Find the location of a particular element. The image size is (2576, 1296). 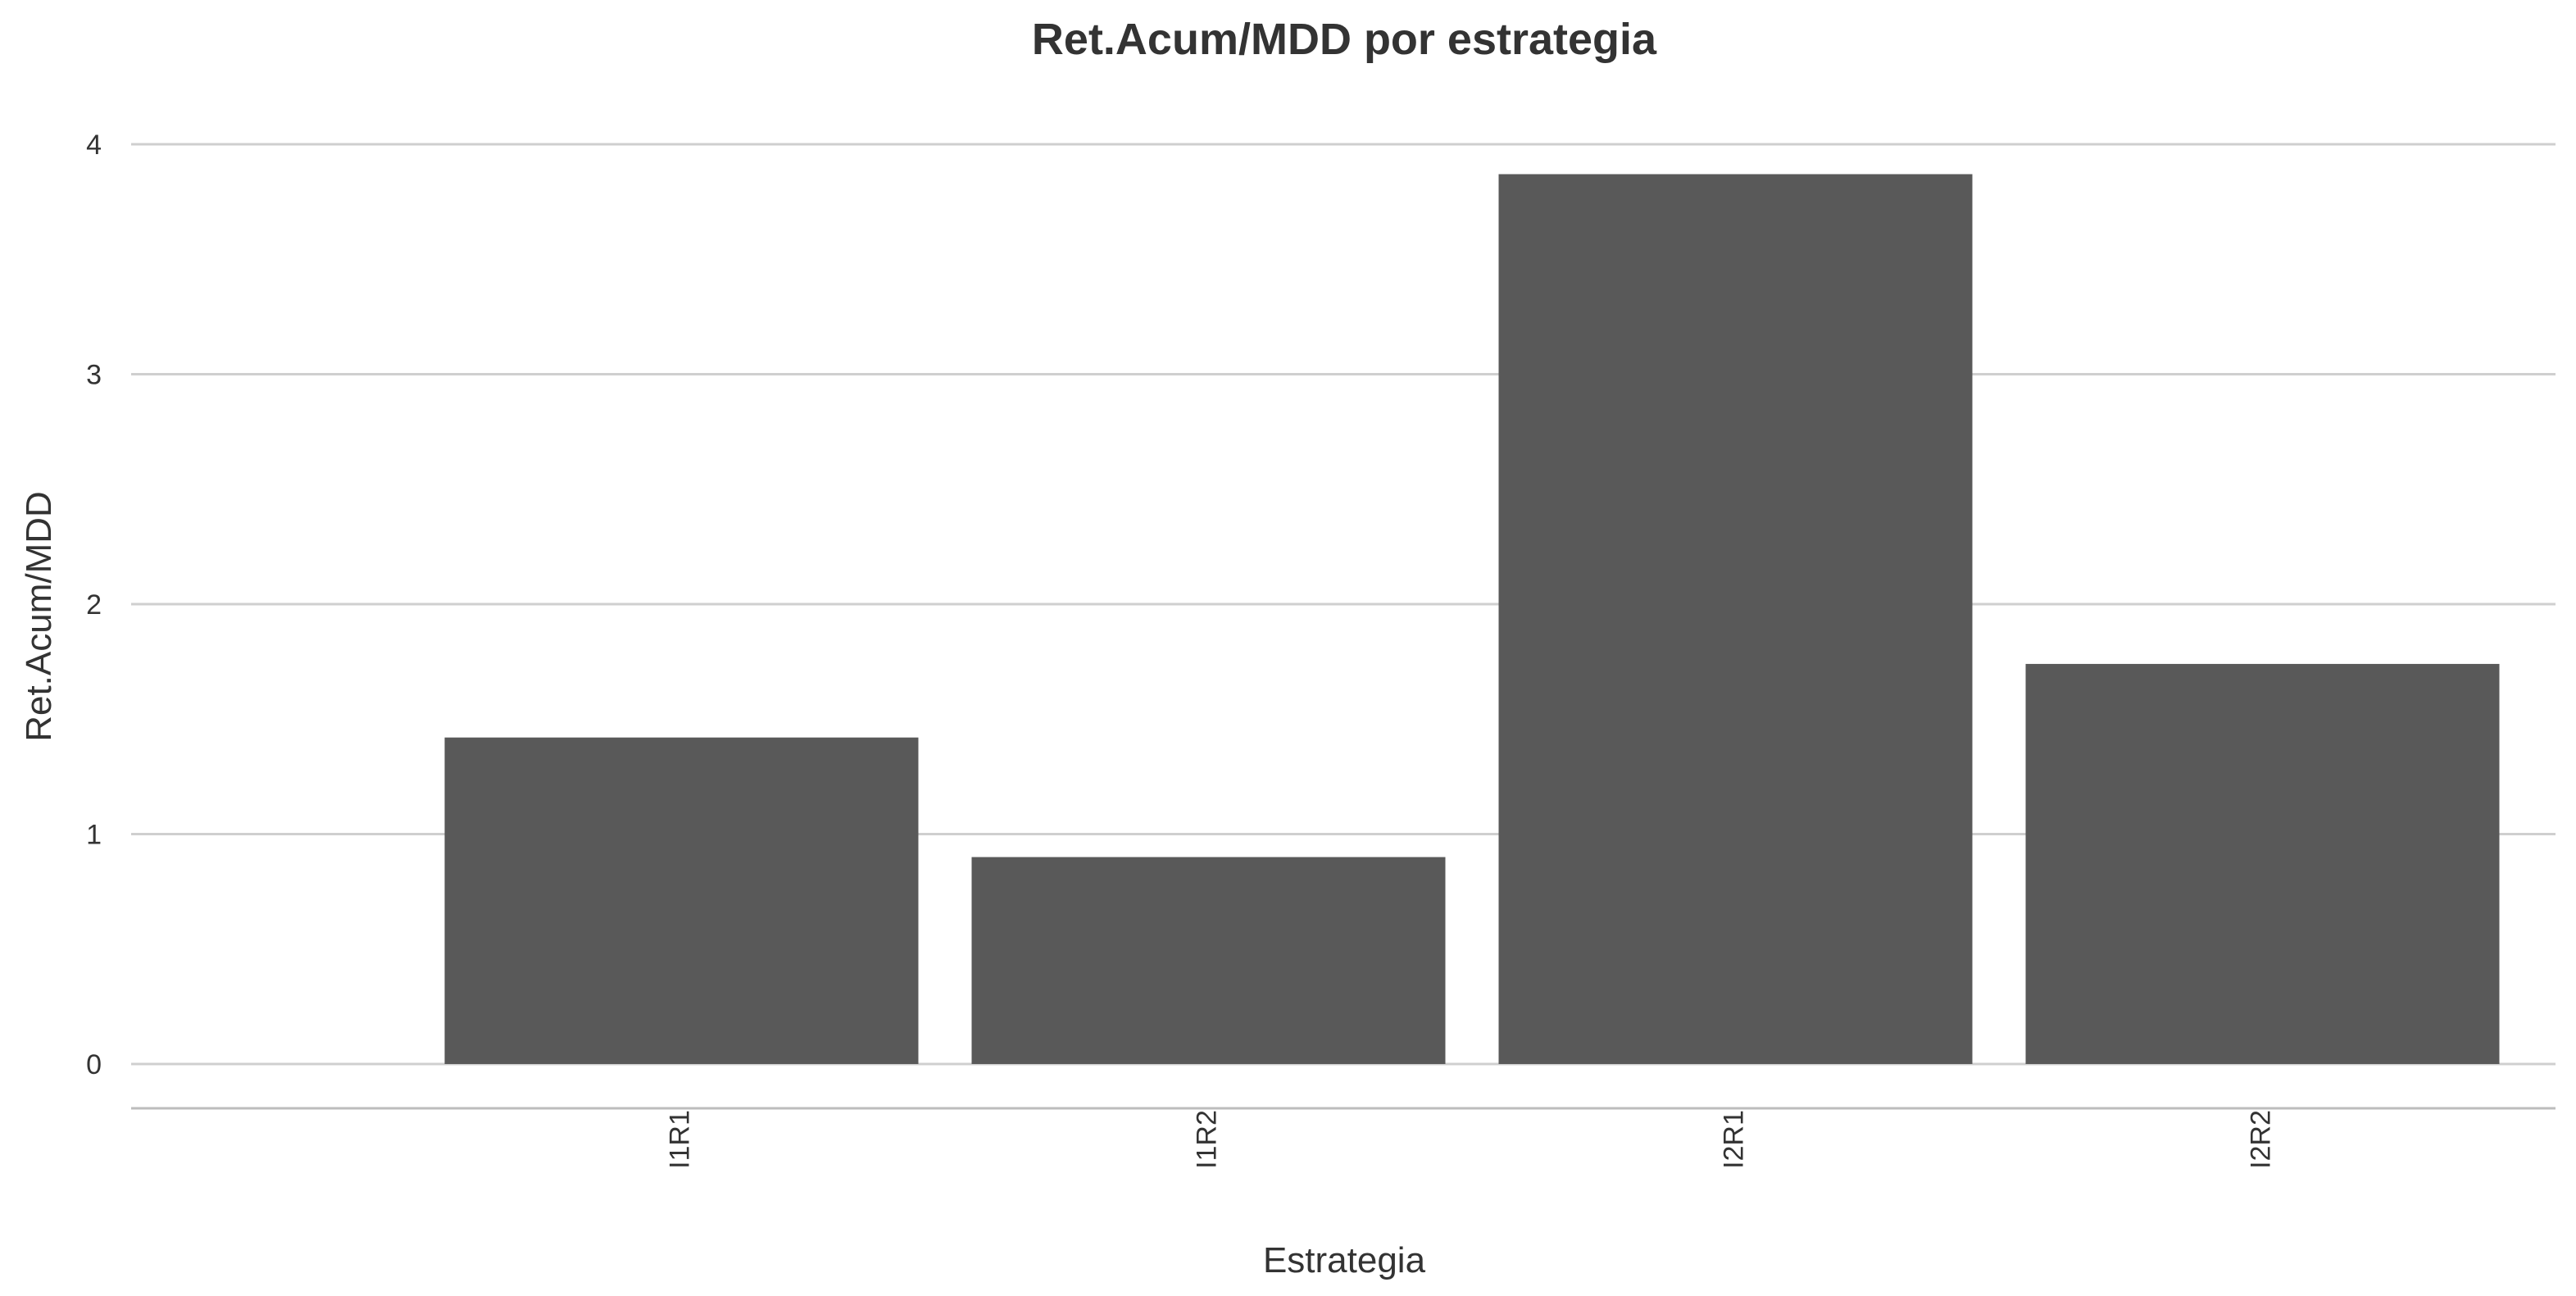

x-tick-label: I1R2 is located at coordinates (1206, 1139).